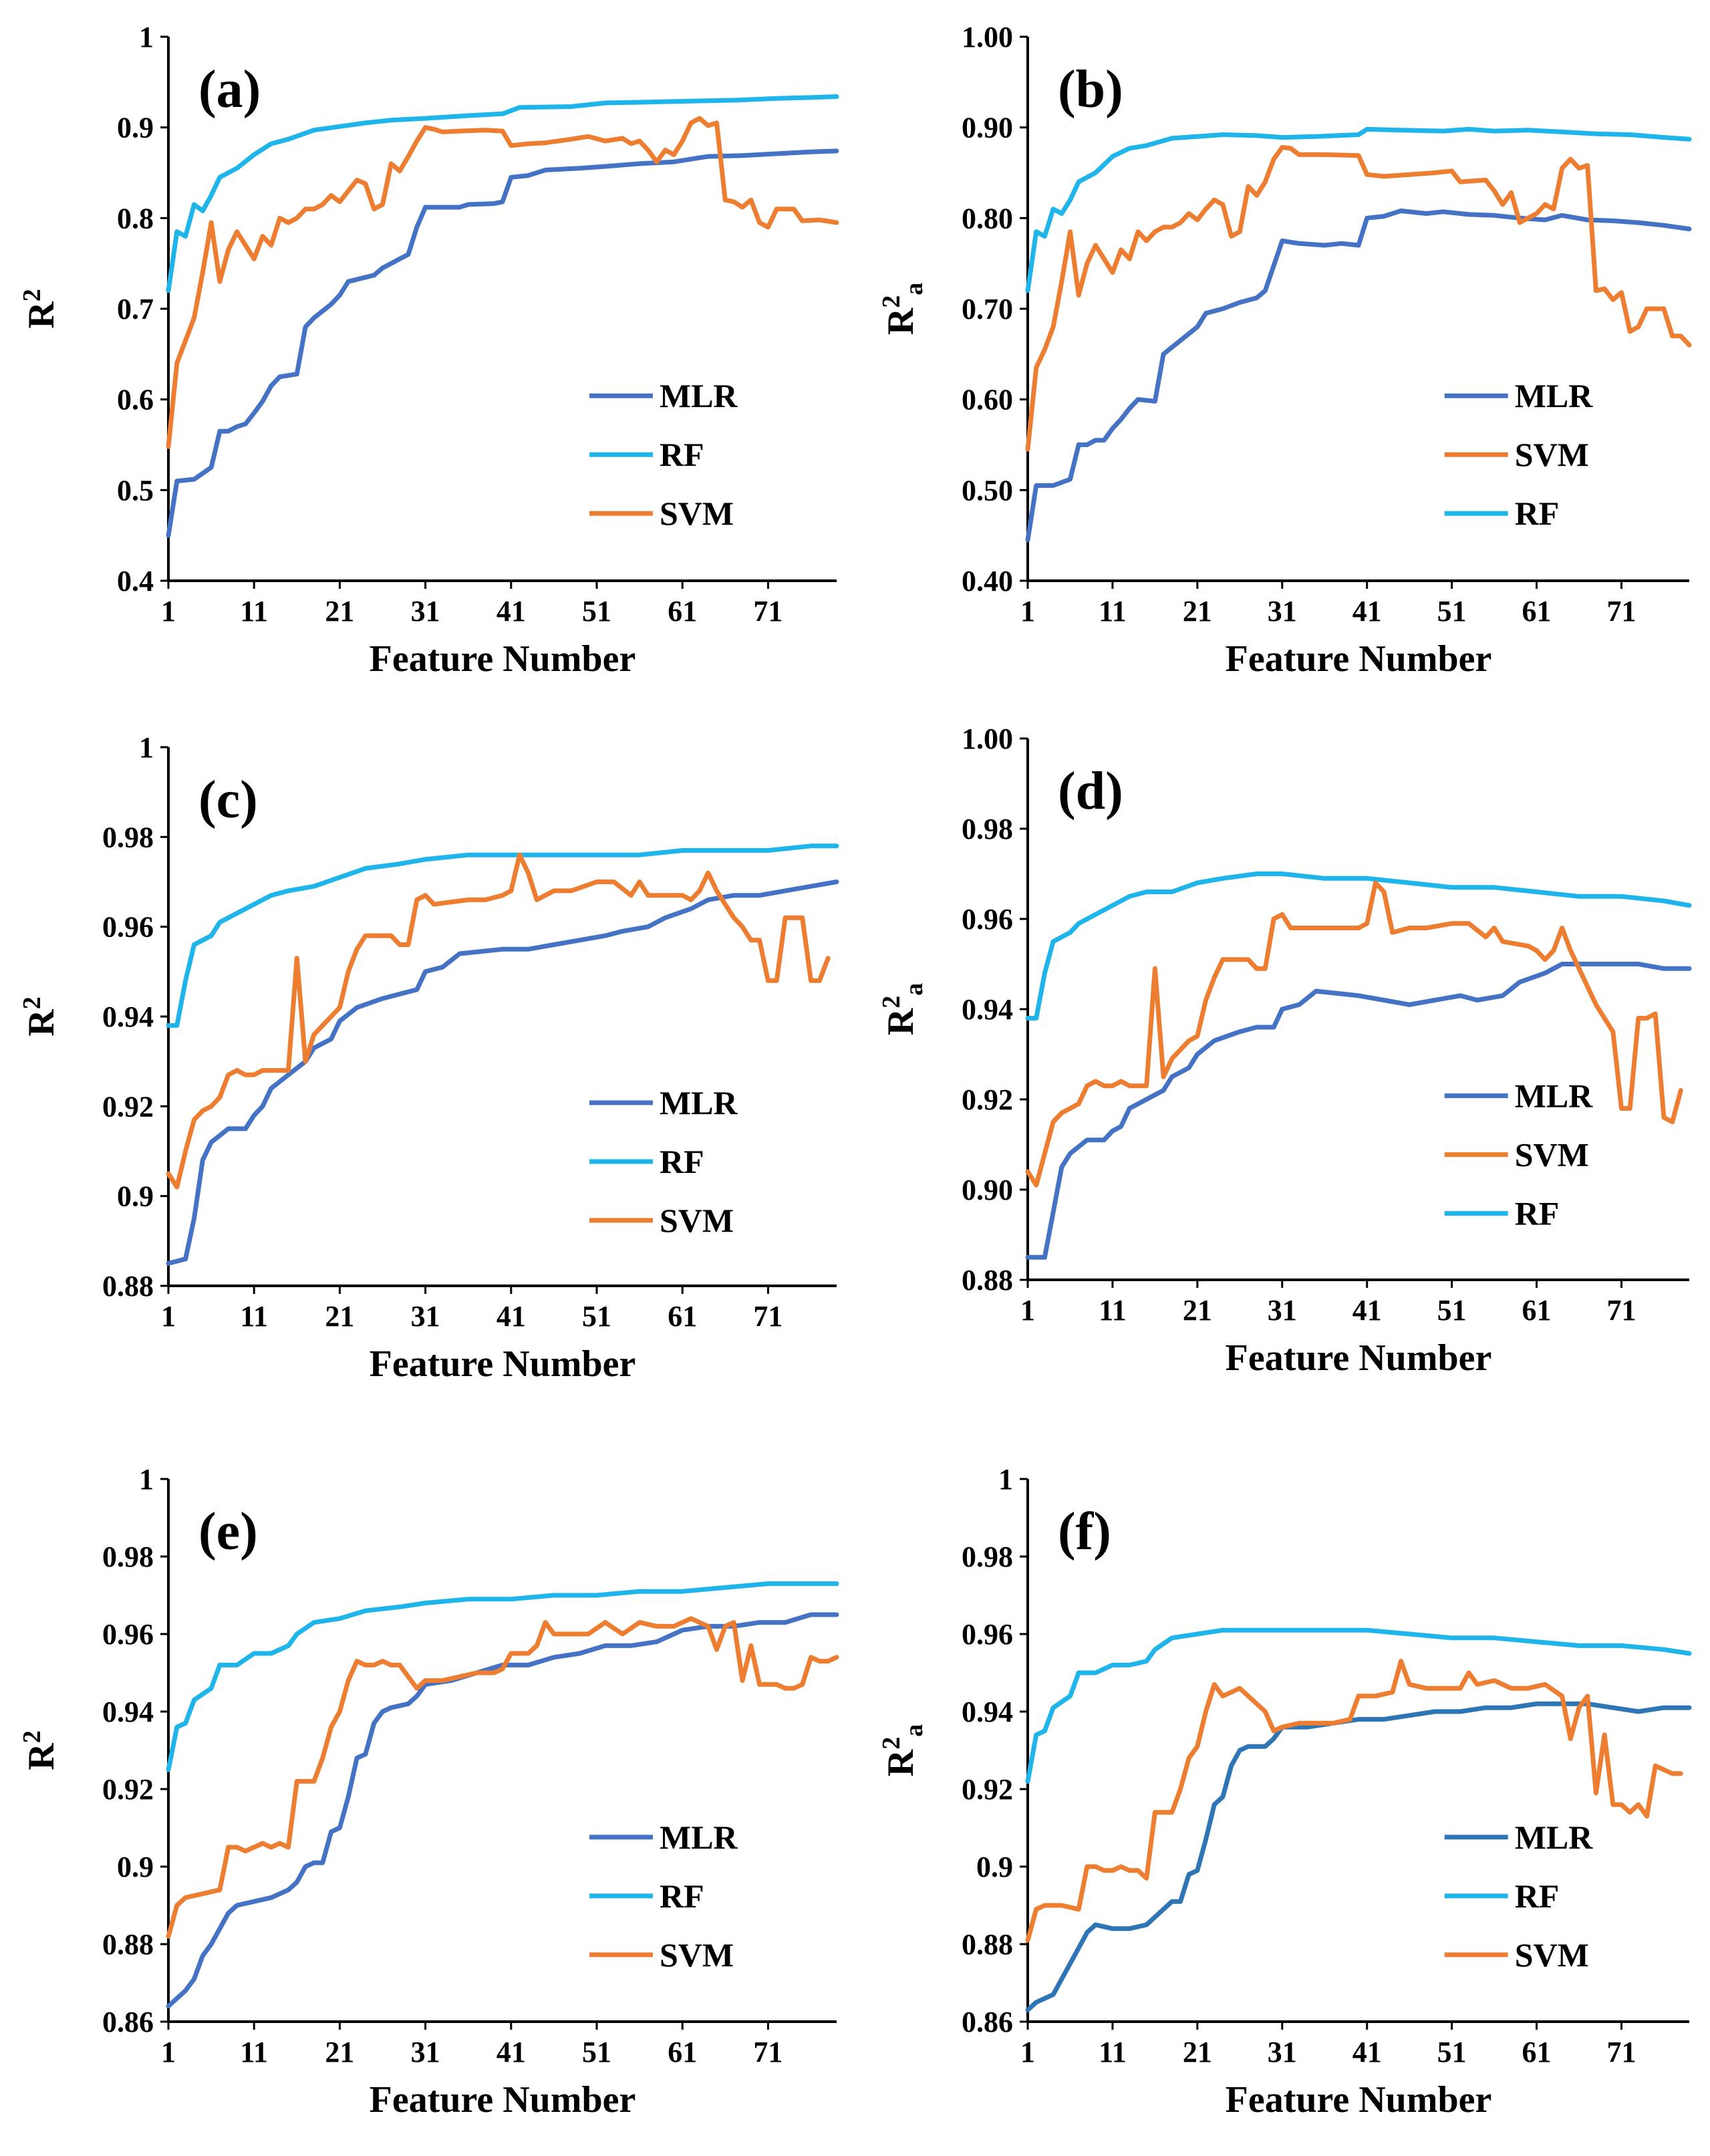 This screenshot has width=1710, height=2156. Describe the element at coordinates (987, 490) in the screenshot. I see `y-tick-label: 0.50` at that location.